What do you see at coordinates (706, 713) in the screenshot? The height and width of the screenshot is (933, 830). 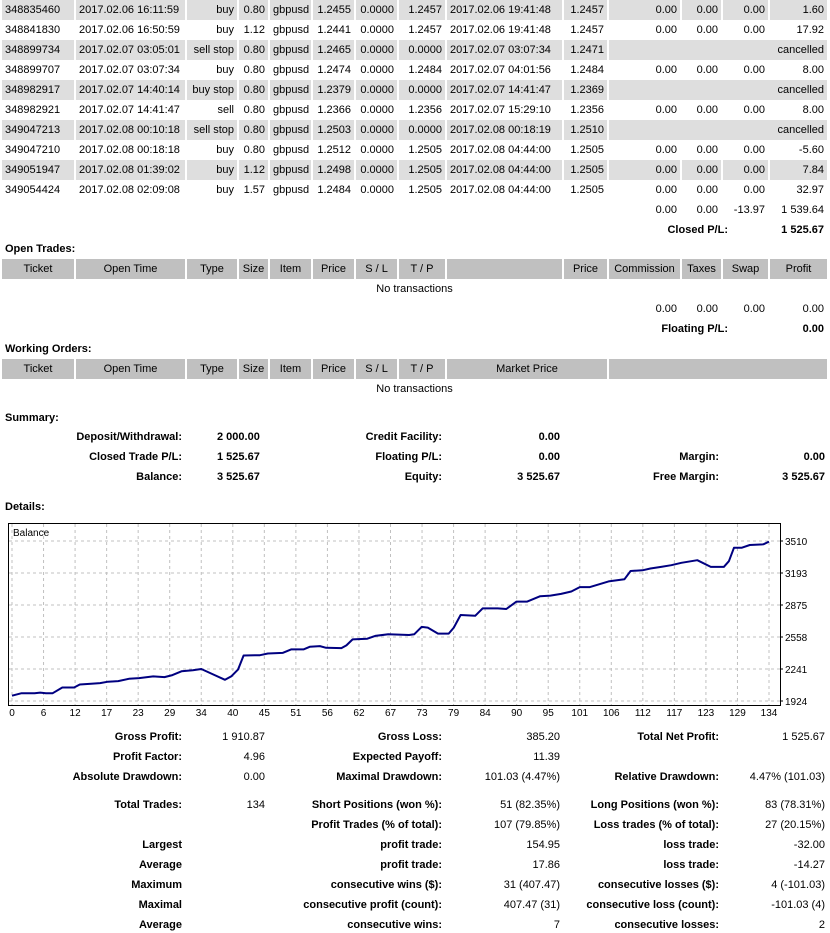 I see `x-tick-label: 123` at bounding box center [706, 713].